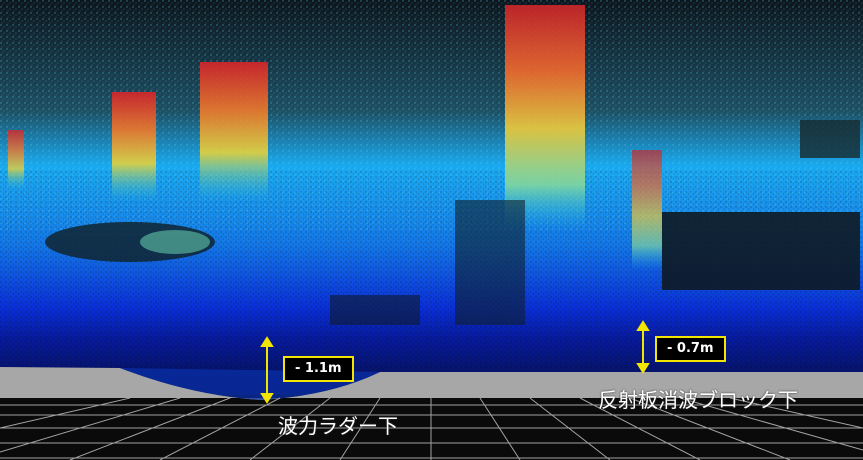  Describe the element at coordinates (690, 349) in the screenshot. I see `right-depth-label: - 0.7m` at that location.